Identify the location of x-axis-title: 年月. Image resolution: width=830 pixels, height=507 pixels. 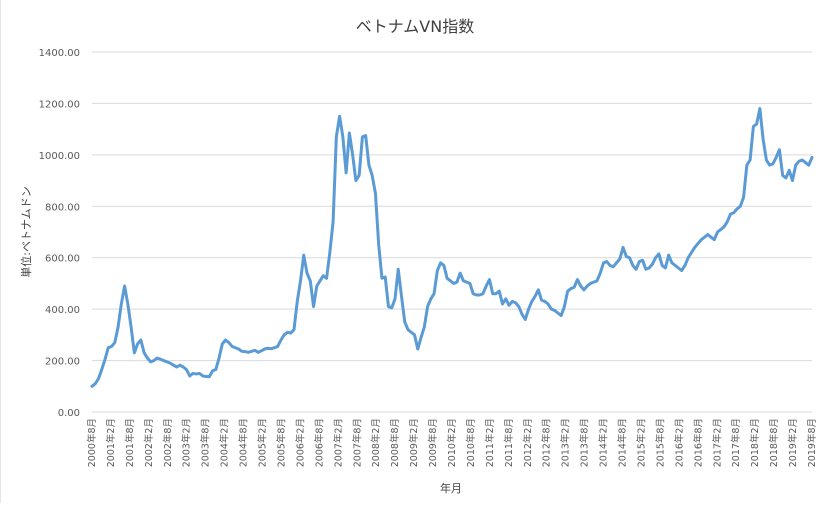
(451, 488).